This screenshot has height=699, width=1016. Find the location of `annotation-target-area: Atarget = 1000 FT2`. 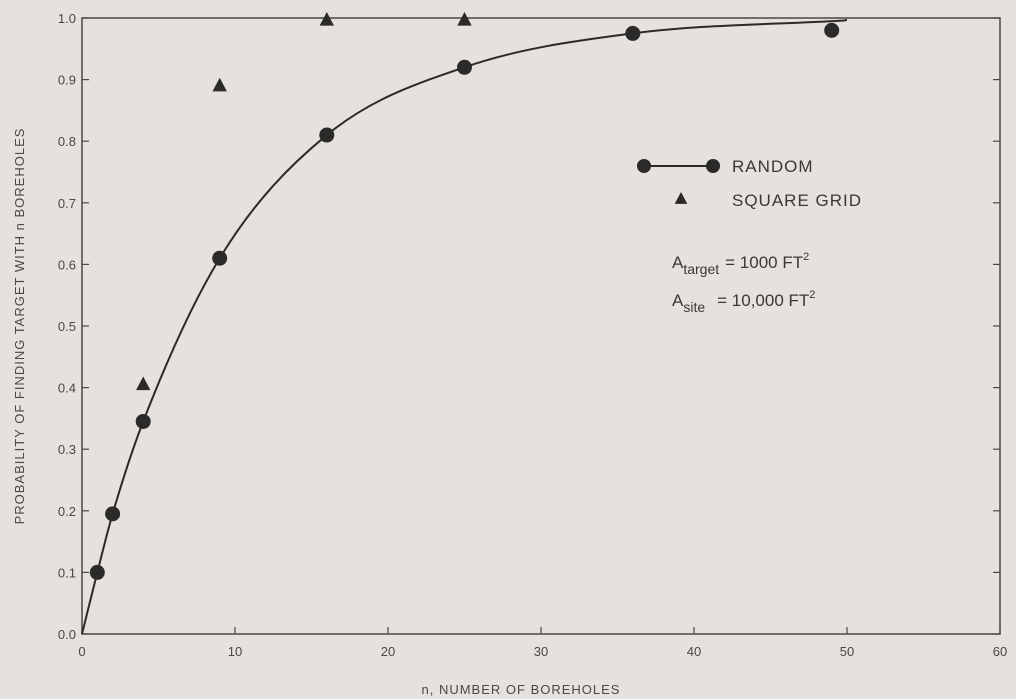

annotation-target-area: Atarget = 1000 FT2 is located at coordinates (740, 264).